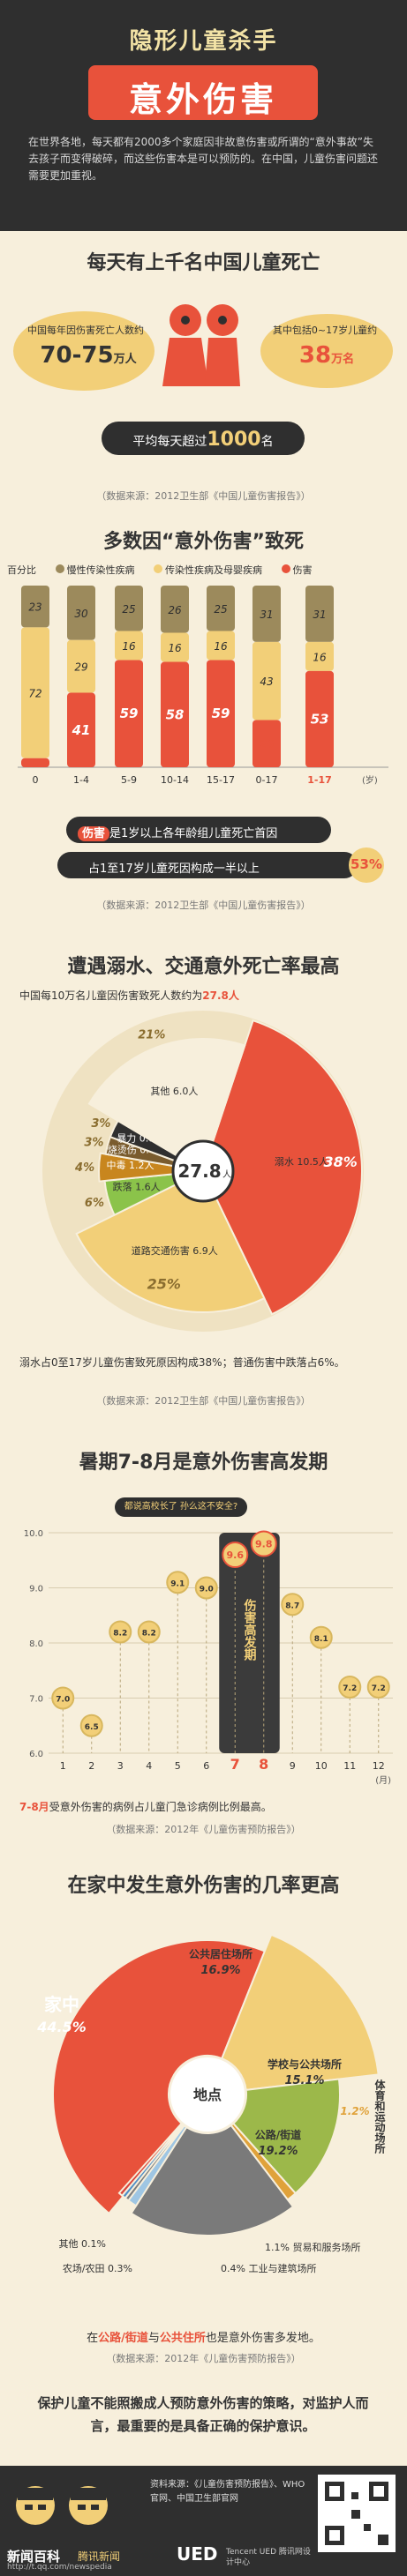 This screenshot has height=2576, width=407. I want to click on pie-center-label: 地点, so click(207, 2095).